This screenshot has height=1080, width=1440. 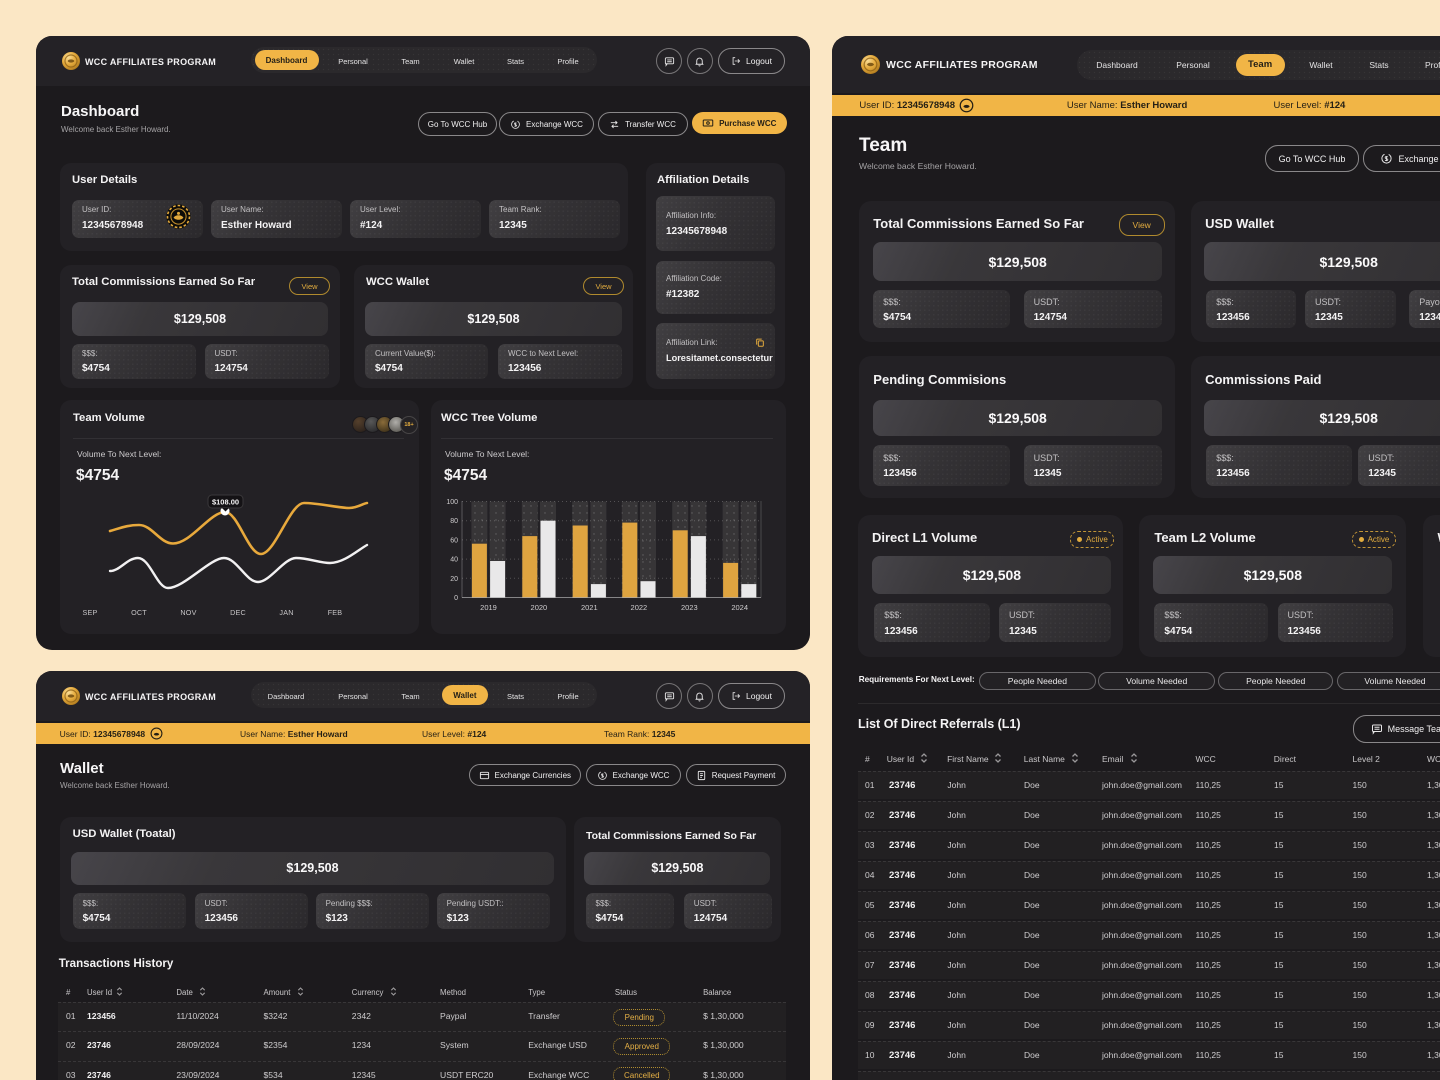 What do you see at coordinates (639, 607) in the screenshot?
I see `svg-text: 2022` at bounding box center [639, 607].